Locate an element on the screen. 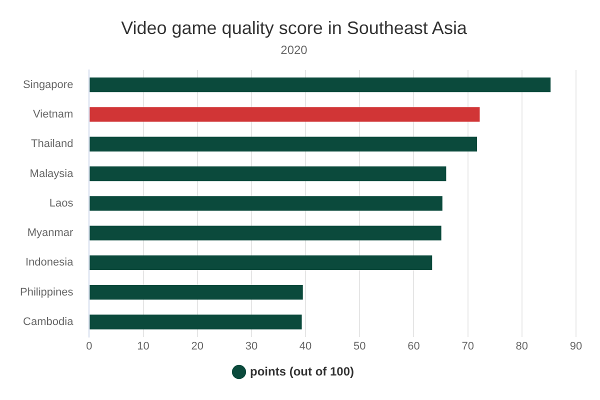 The image size is (600, 400). x-tick-label: 50 is located at coordinates (360, 346).